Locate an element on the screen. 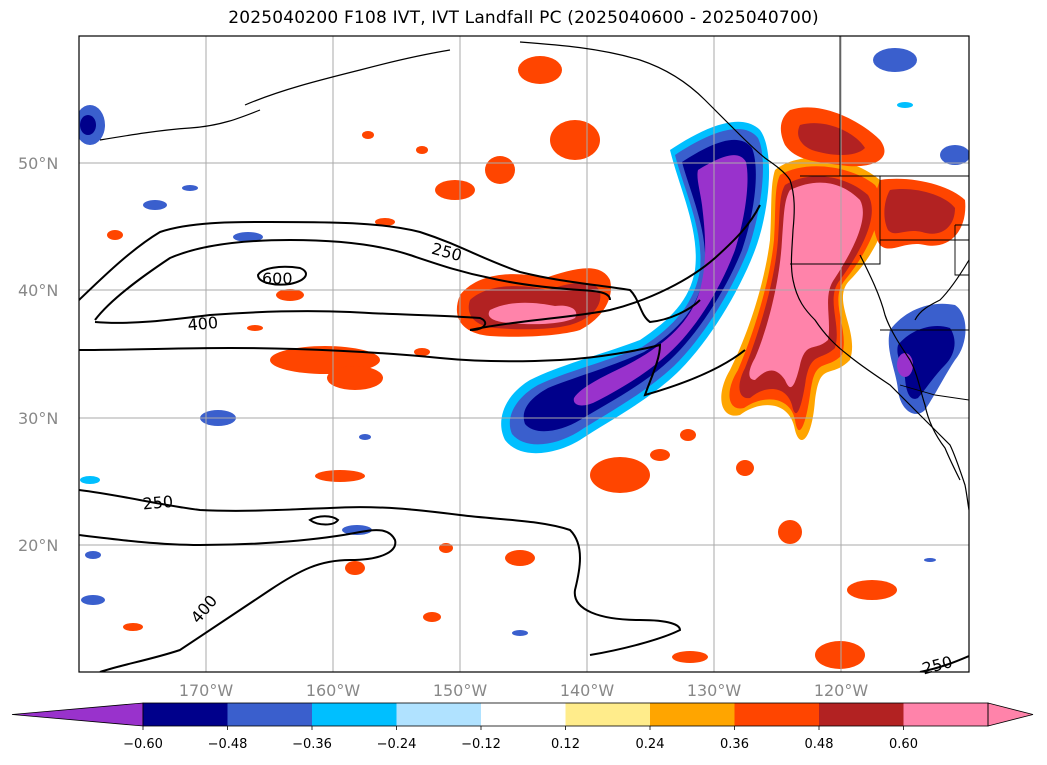  positive-ivt-region-coast is located at coordinates (843, 273).